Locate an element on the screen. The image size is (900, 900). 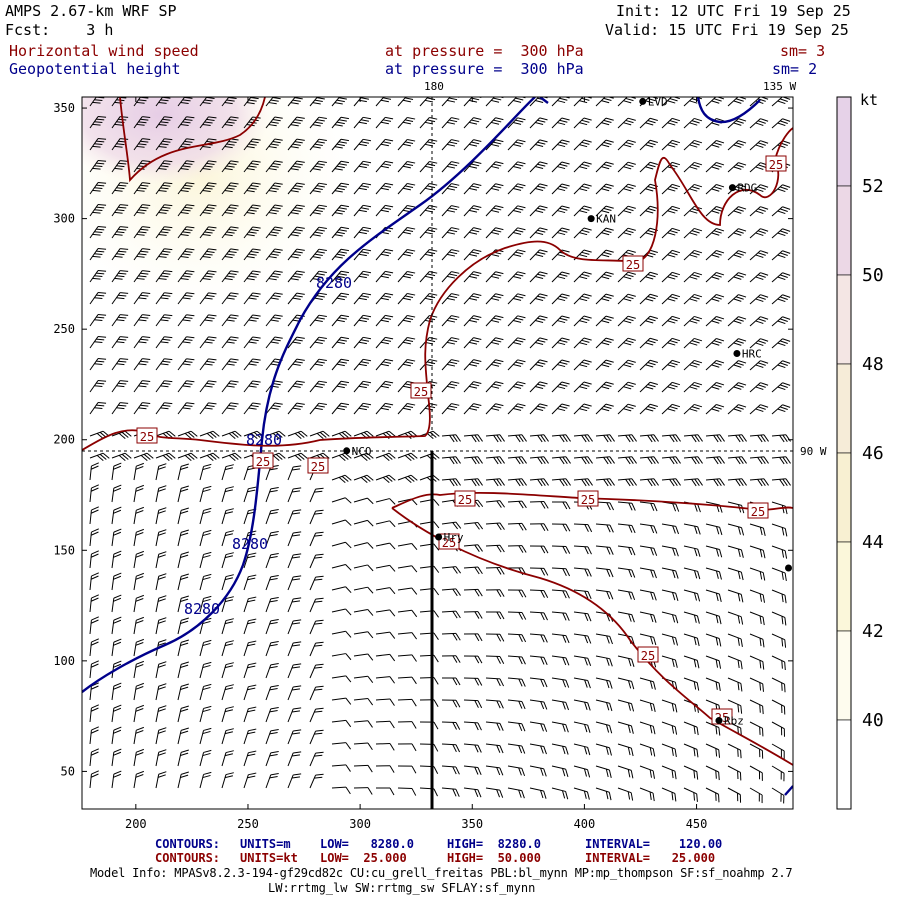
colorbar-label: 44 is located at coordinates (873, 542).